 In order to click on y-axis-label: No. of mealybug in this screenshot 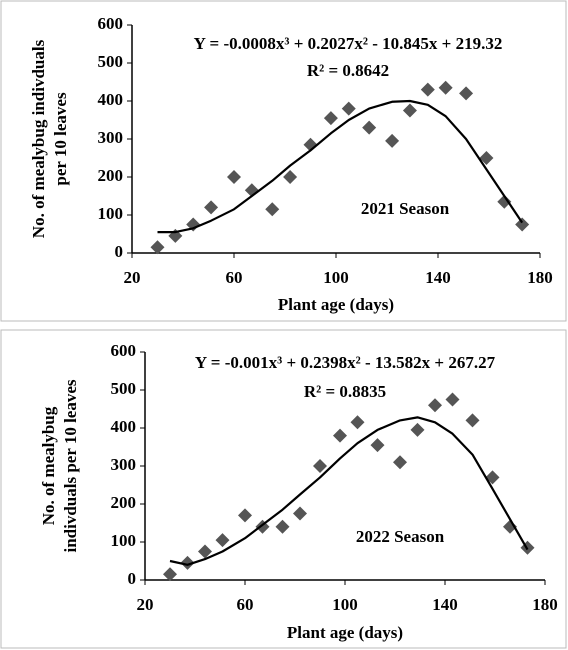, I will do `click(48, 465)`.